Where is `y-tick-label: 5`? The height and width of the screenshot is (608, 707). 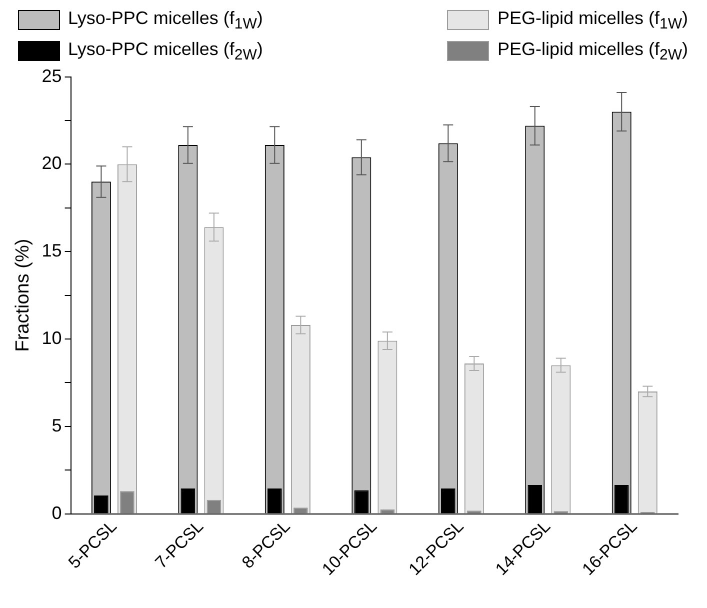 y-tick-label: 5 is located at coordinates (57, 426).